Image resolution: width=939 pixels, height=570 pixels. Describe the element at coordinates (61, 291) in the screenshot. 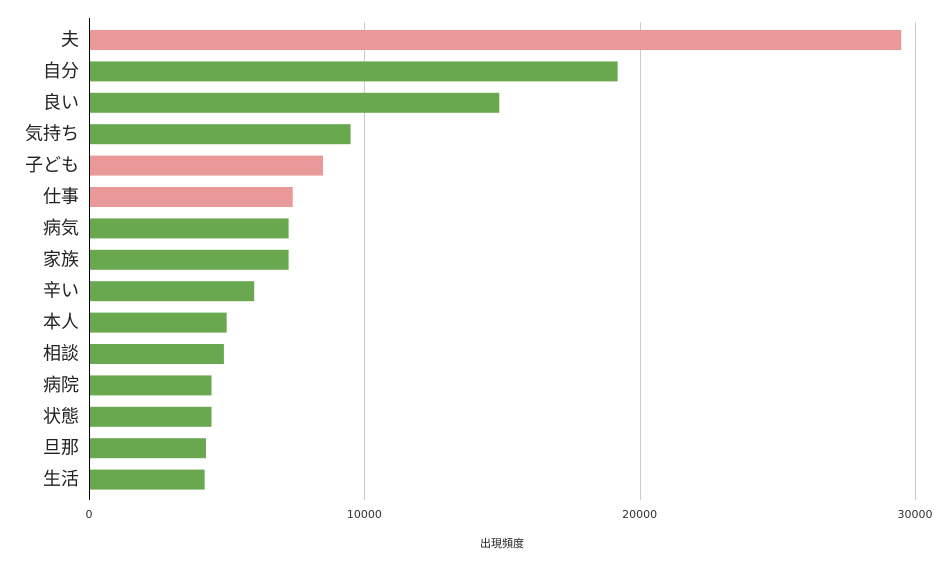

I see `category-label: 辛い` at that location.